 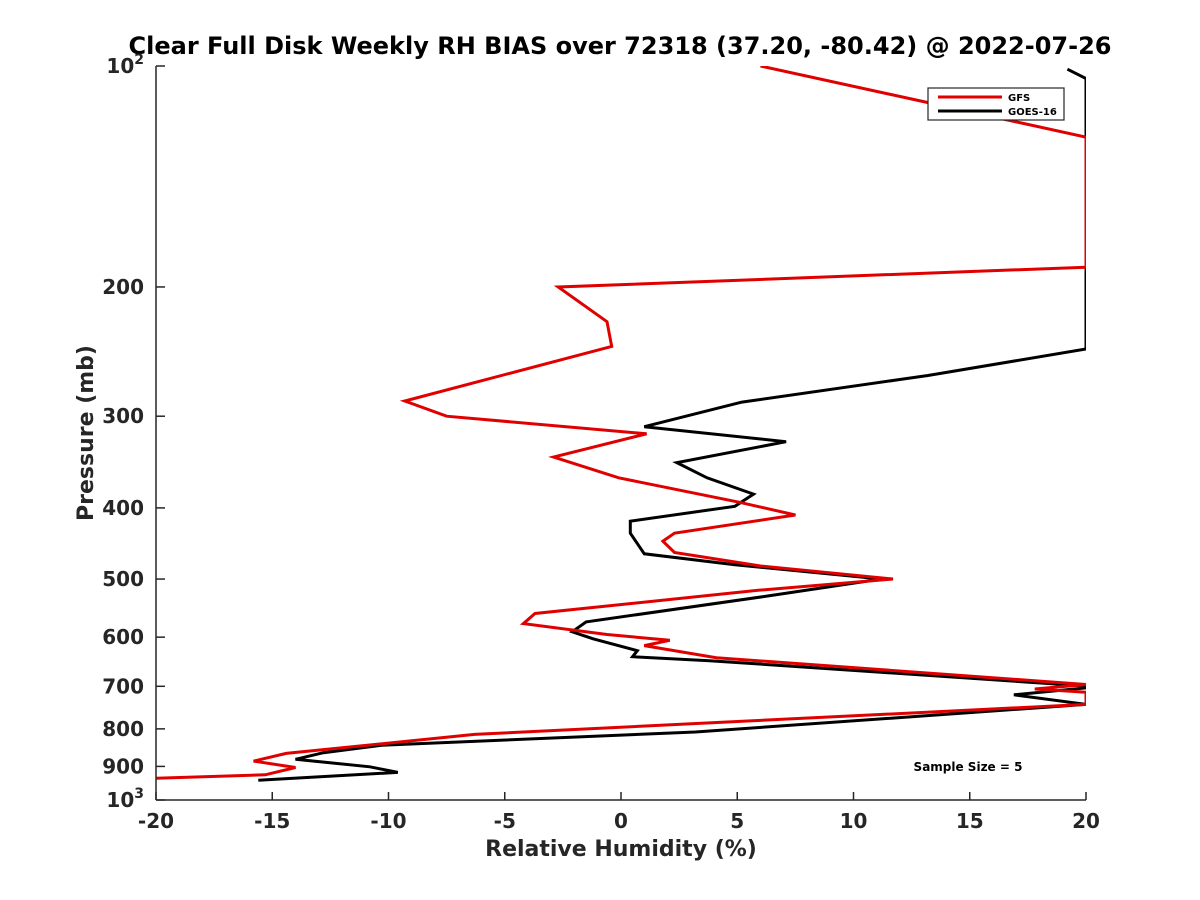 I want to click on y-tick-label: 700, so click(x=123, y=686).